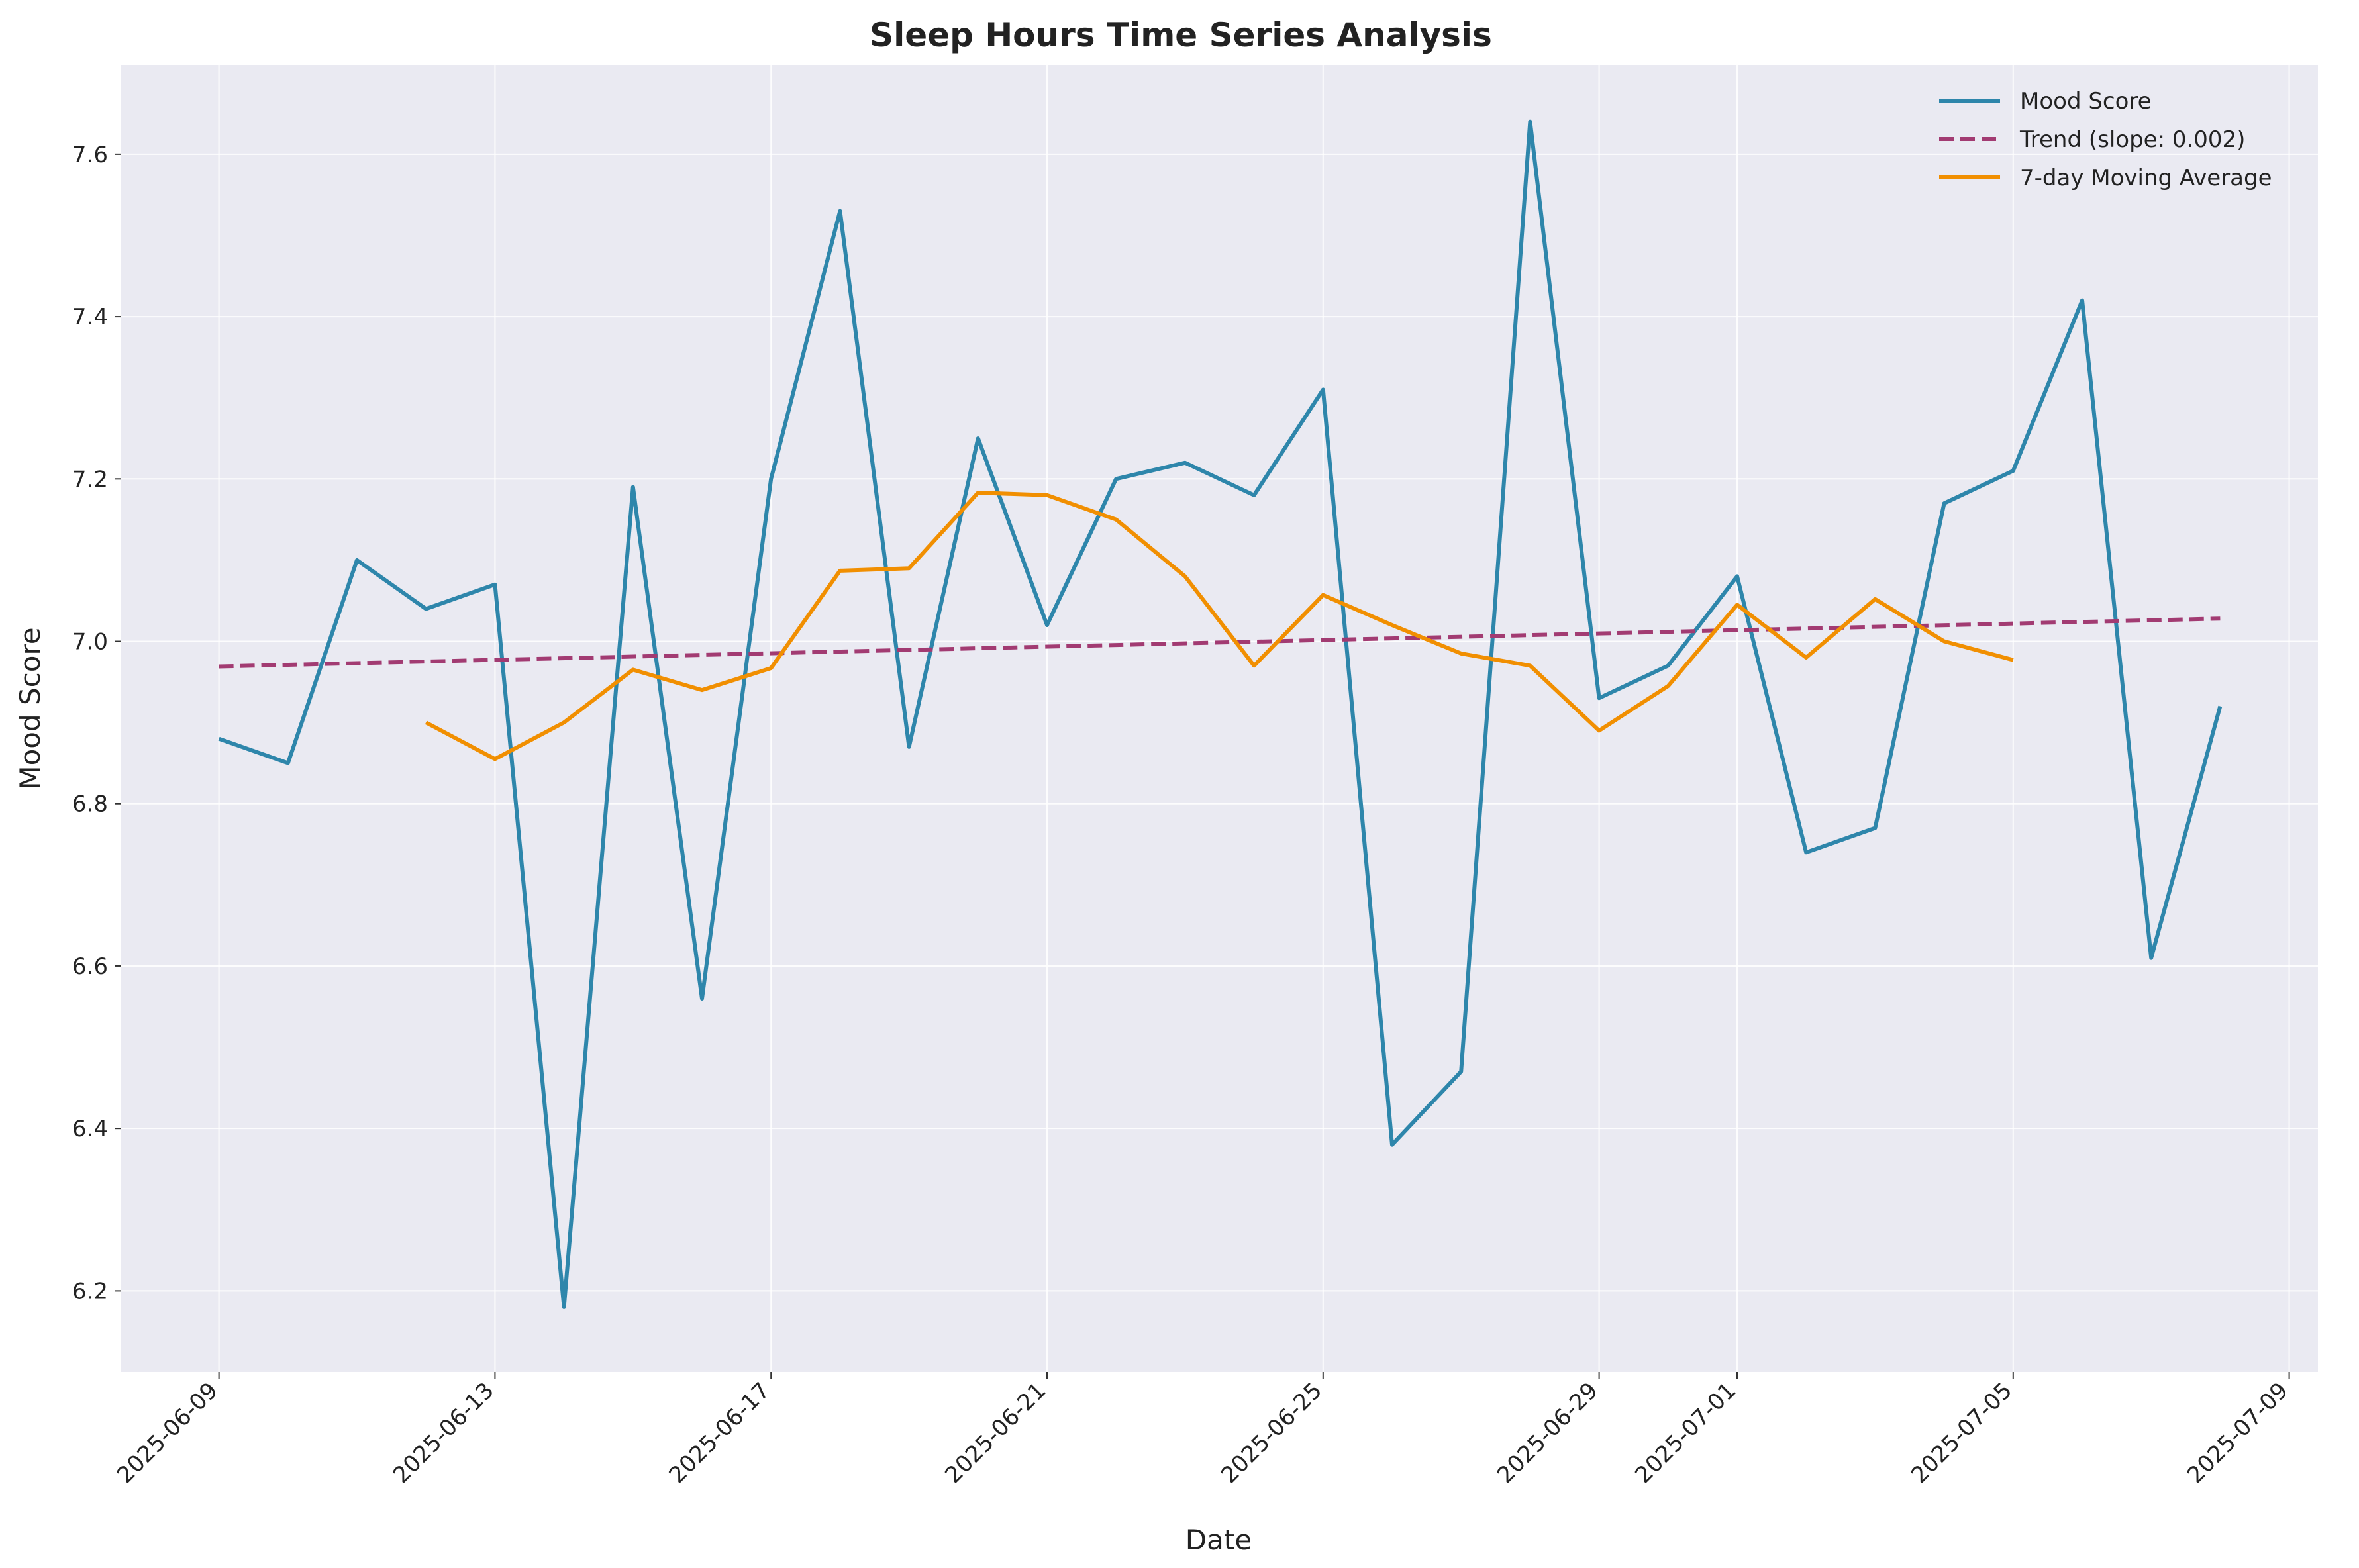 The height and width of the screenshot is (1568, 2359). I want to click on y-tick-label: 6.2, so click(90, 1291).